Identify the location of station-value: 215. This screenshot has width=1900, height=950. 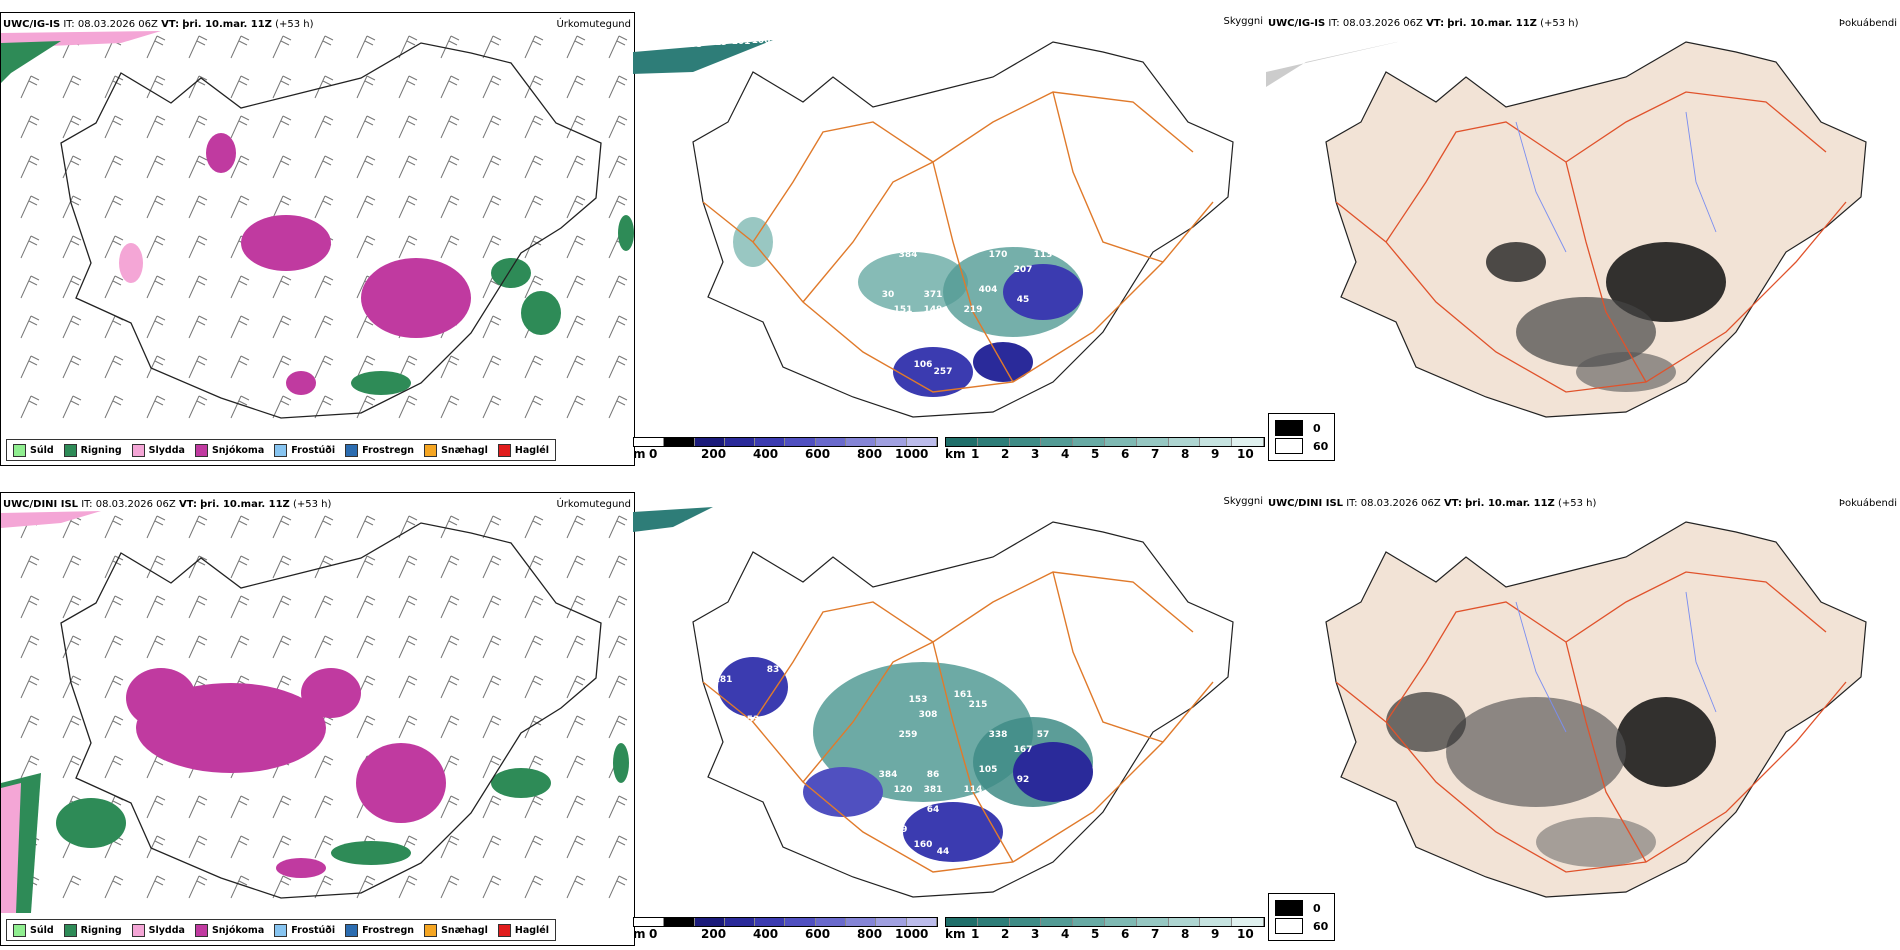
(978, 705).